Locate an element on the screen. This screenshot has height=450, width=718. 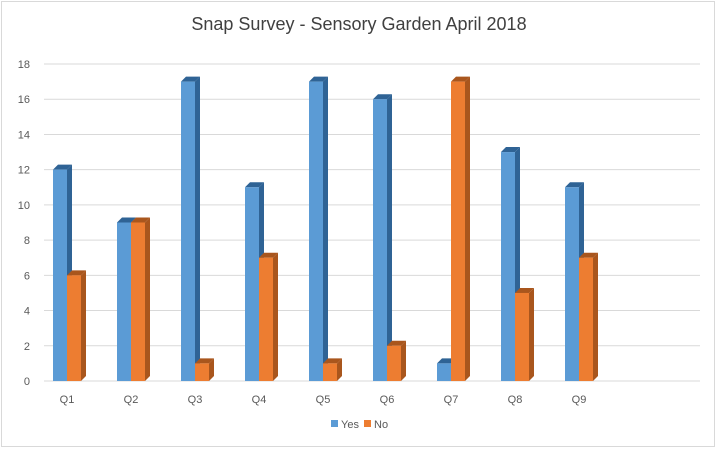
bar-no-q5 is located at coordinates (332, 369).